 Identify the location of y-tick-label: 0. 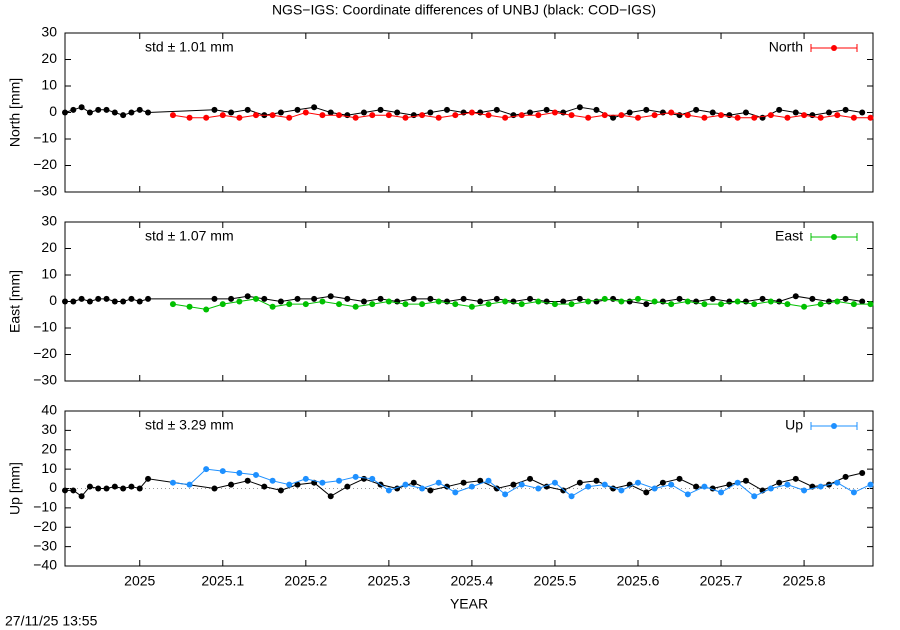
(53, 487).